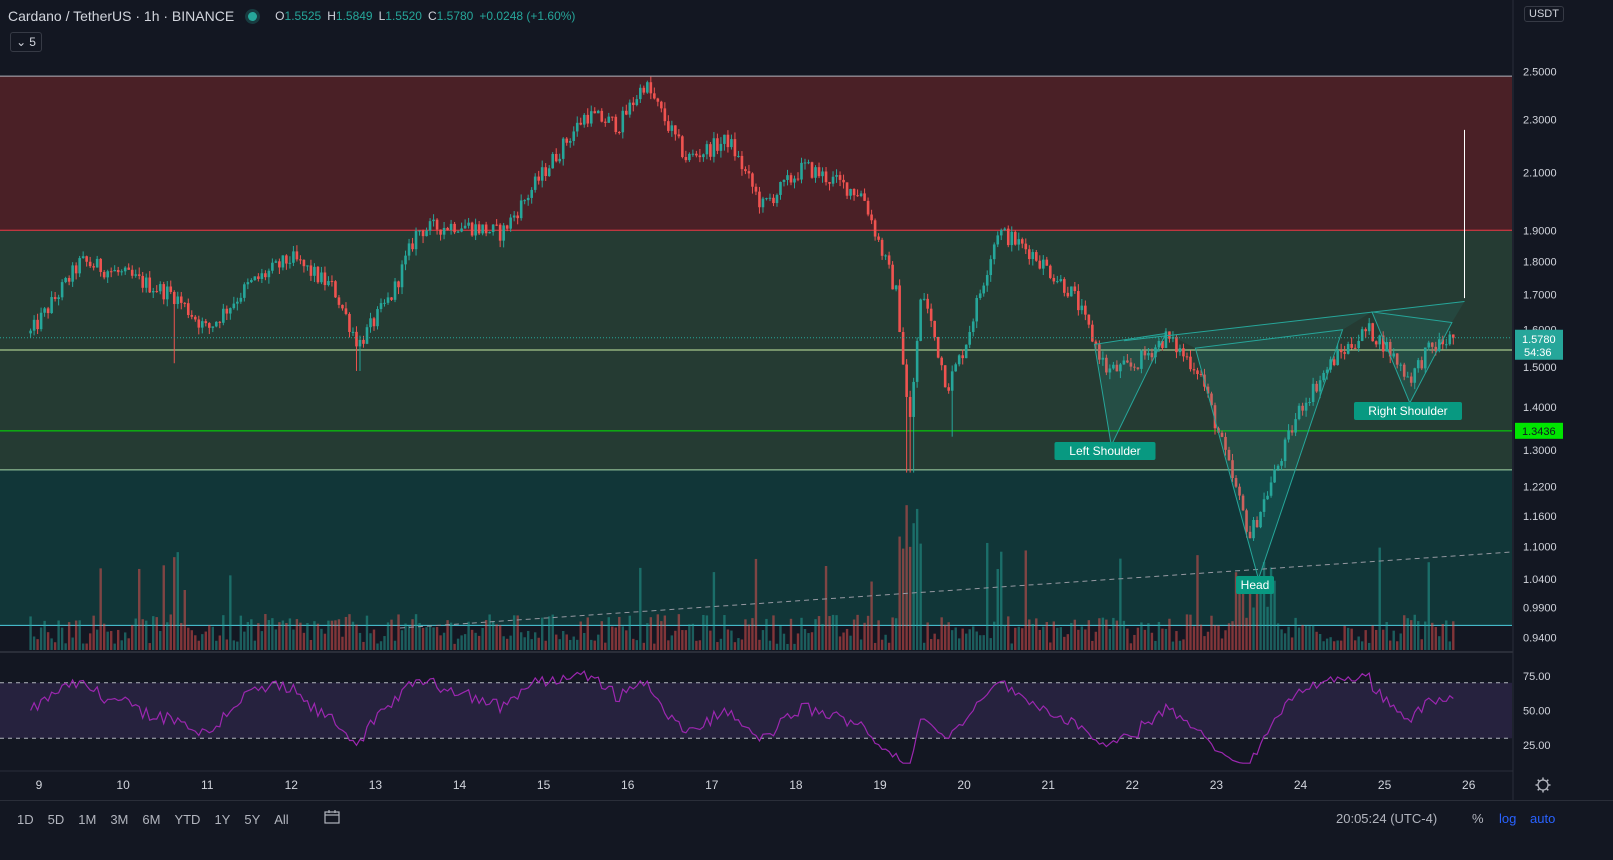  Describe the element at coordinates (1408, 411) in the screenshot. I see `right-shoulder-label: Right Shoulder` at that location.